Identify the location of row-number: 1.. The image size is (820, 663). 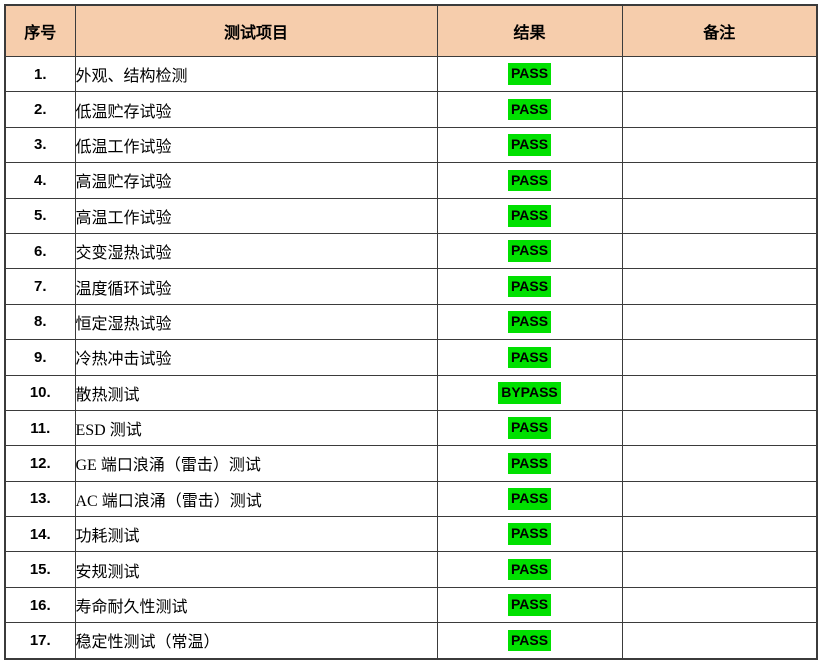
(40, 74).